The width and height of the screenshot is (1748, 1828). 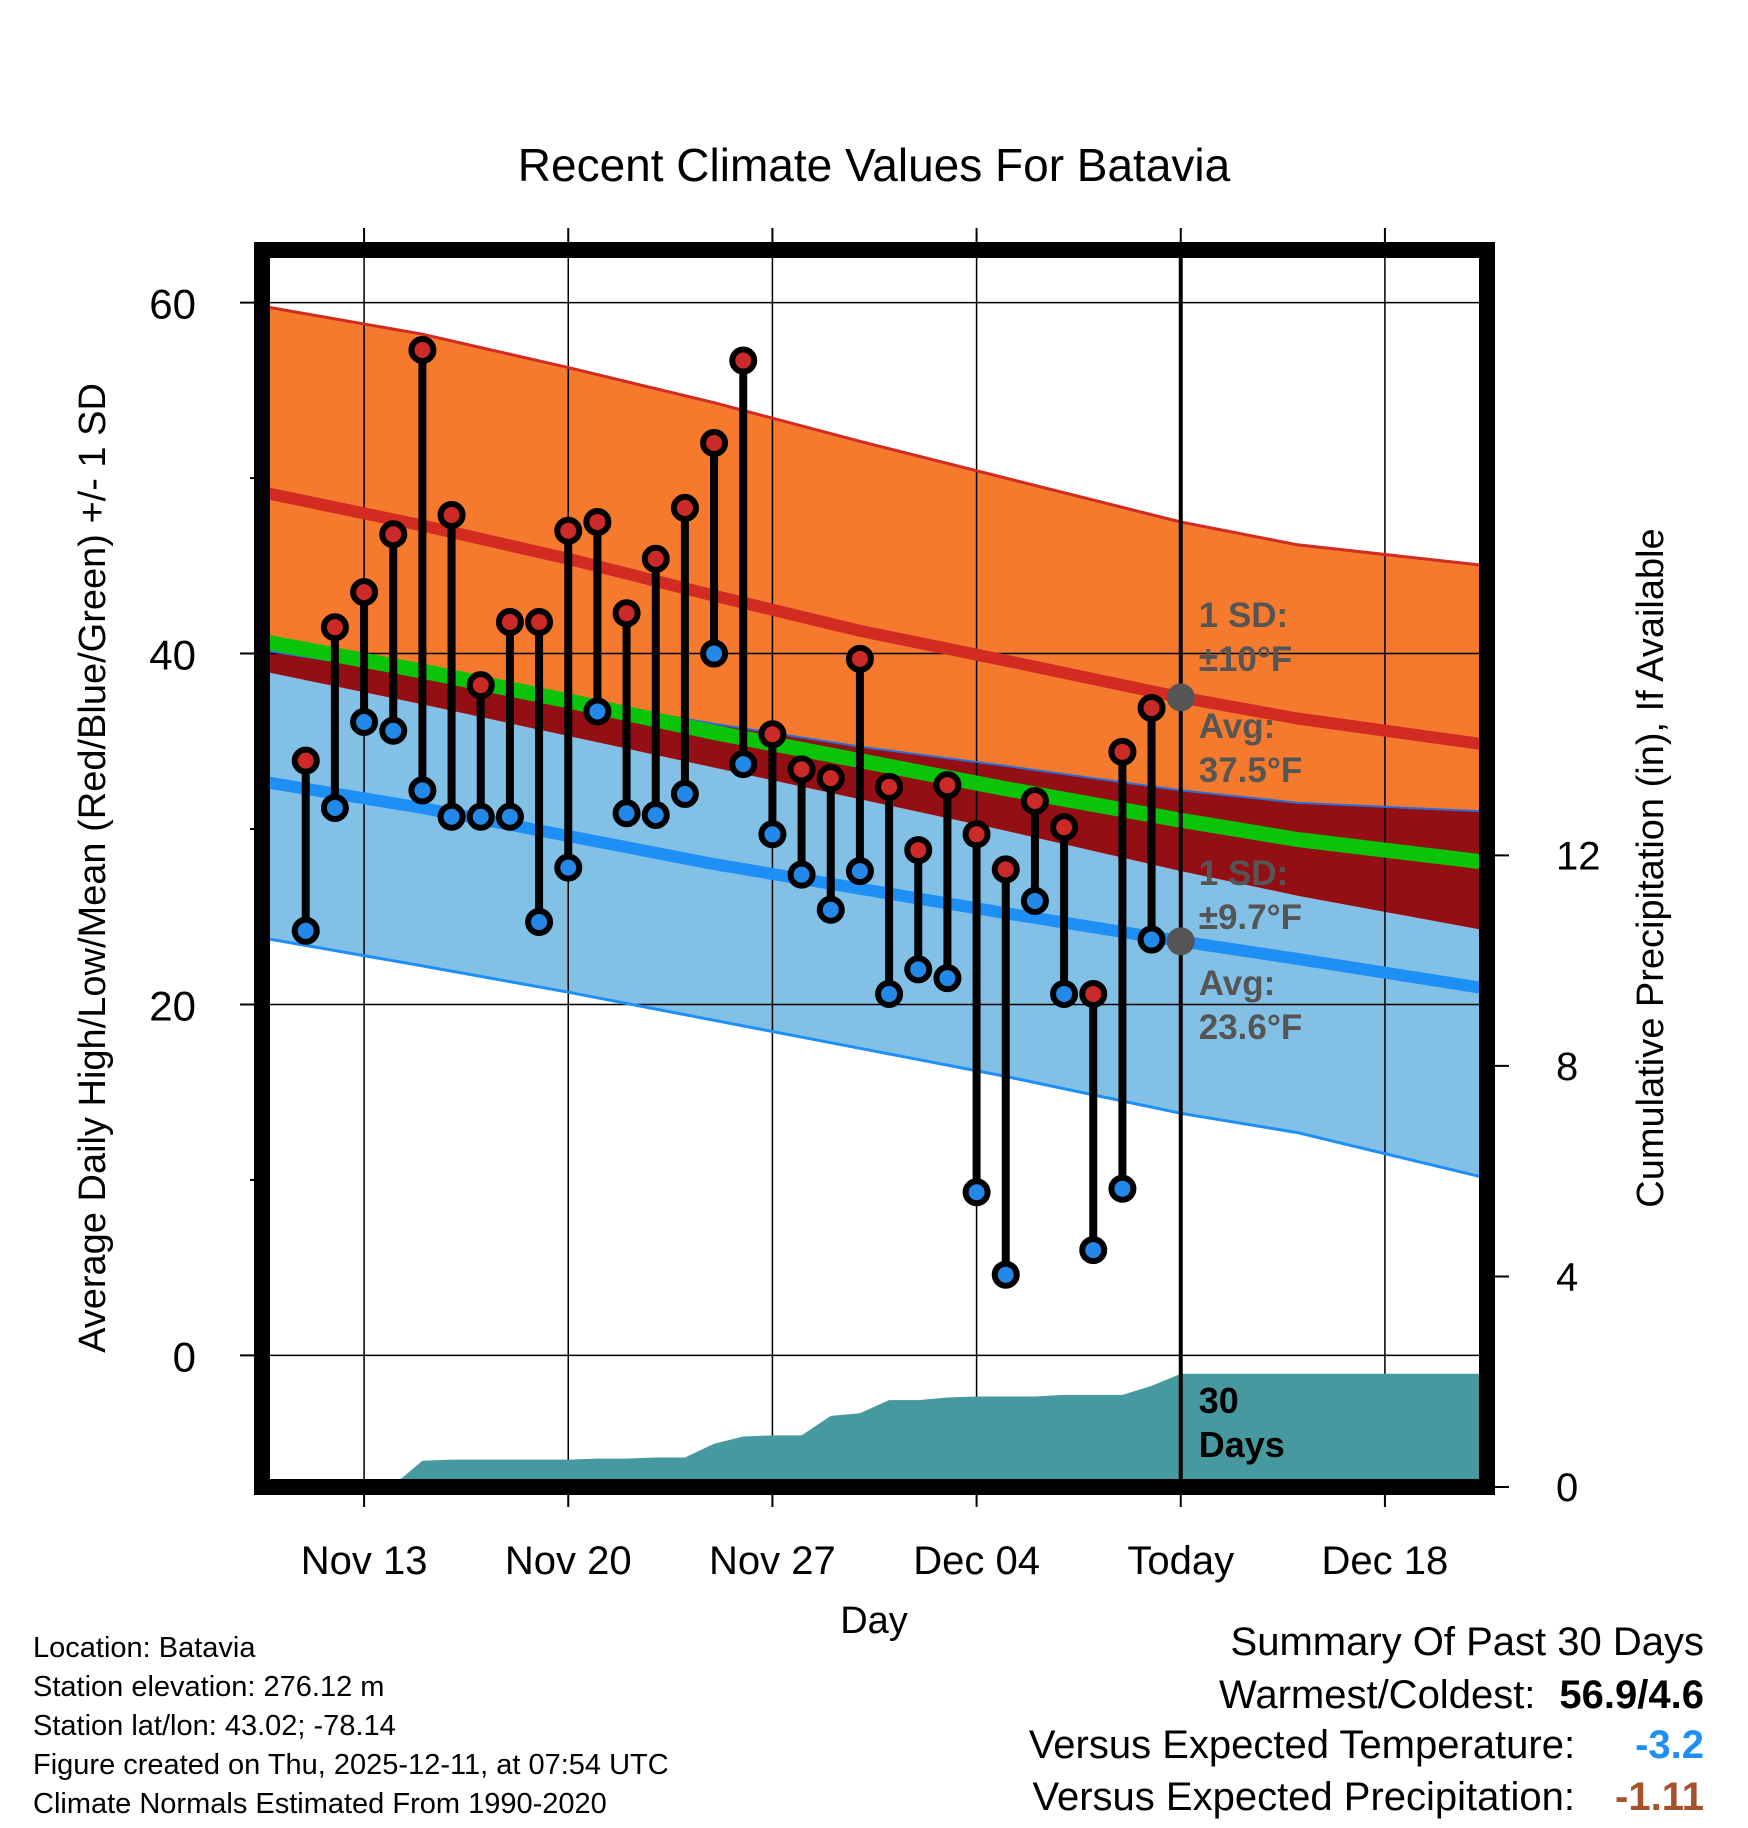 What do you see at coordinates (874, 1621) in the screenshot?
I see `x-axis-label: Day` at bounding box center [874, 1621].